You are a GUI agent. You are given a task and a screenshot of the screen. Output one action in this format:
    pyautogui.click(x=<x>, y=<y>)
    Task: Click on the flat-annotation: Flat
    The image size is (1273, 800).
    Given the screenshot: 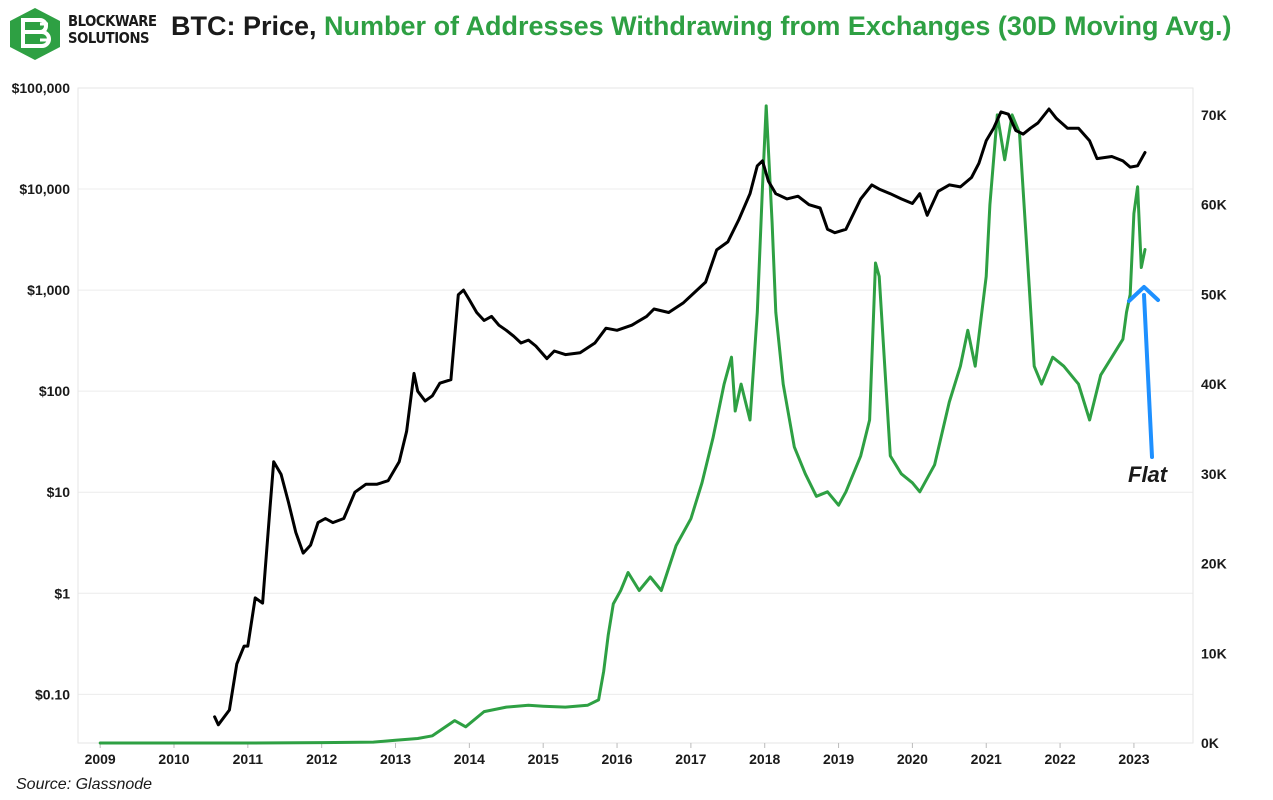 What is the action you would take?
    pyautogui.click(x=1148, y=474)
    